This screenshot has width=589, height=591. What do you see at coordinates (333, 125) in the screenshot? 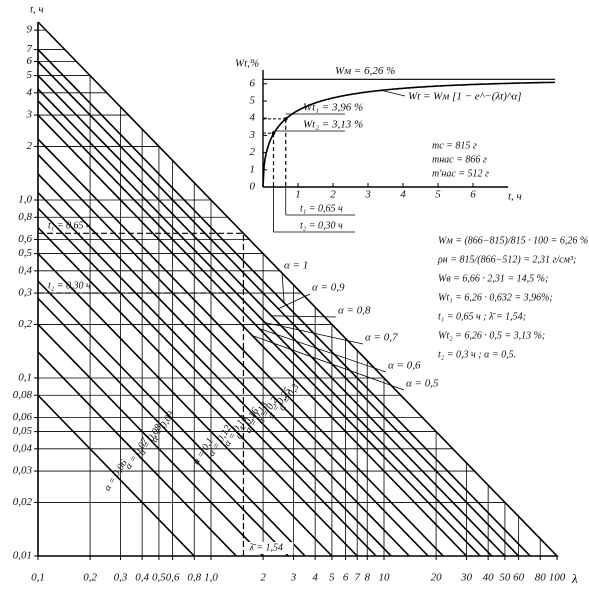
I see `point-label: Wt₂ = 3,13 %` at bounding box center [333, 125].